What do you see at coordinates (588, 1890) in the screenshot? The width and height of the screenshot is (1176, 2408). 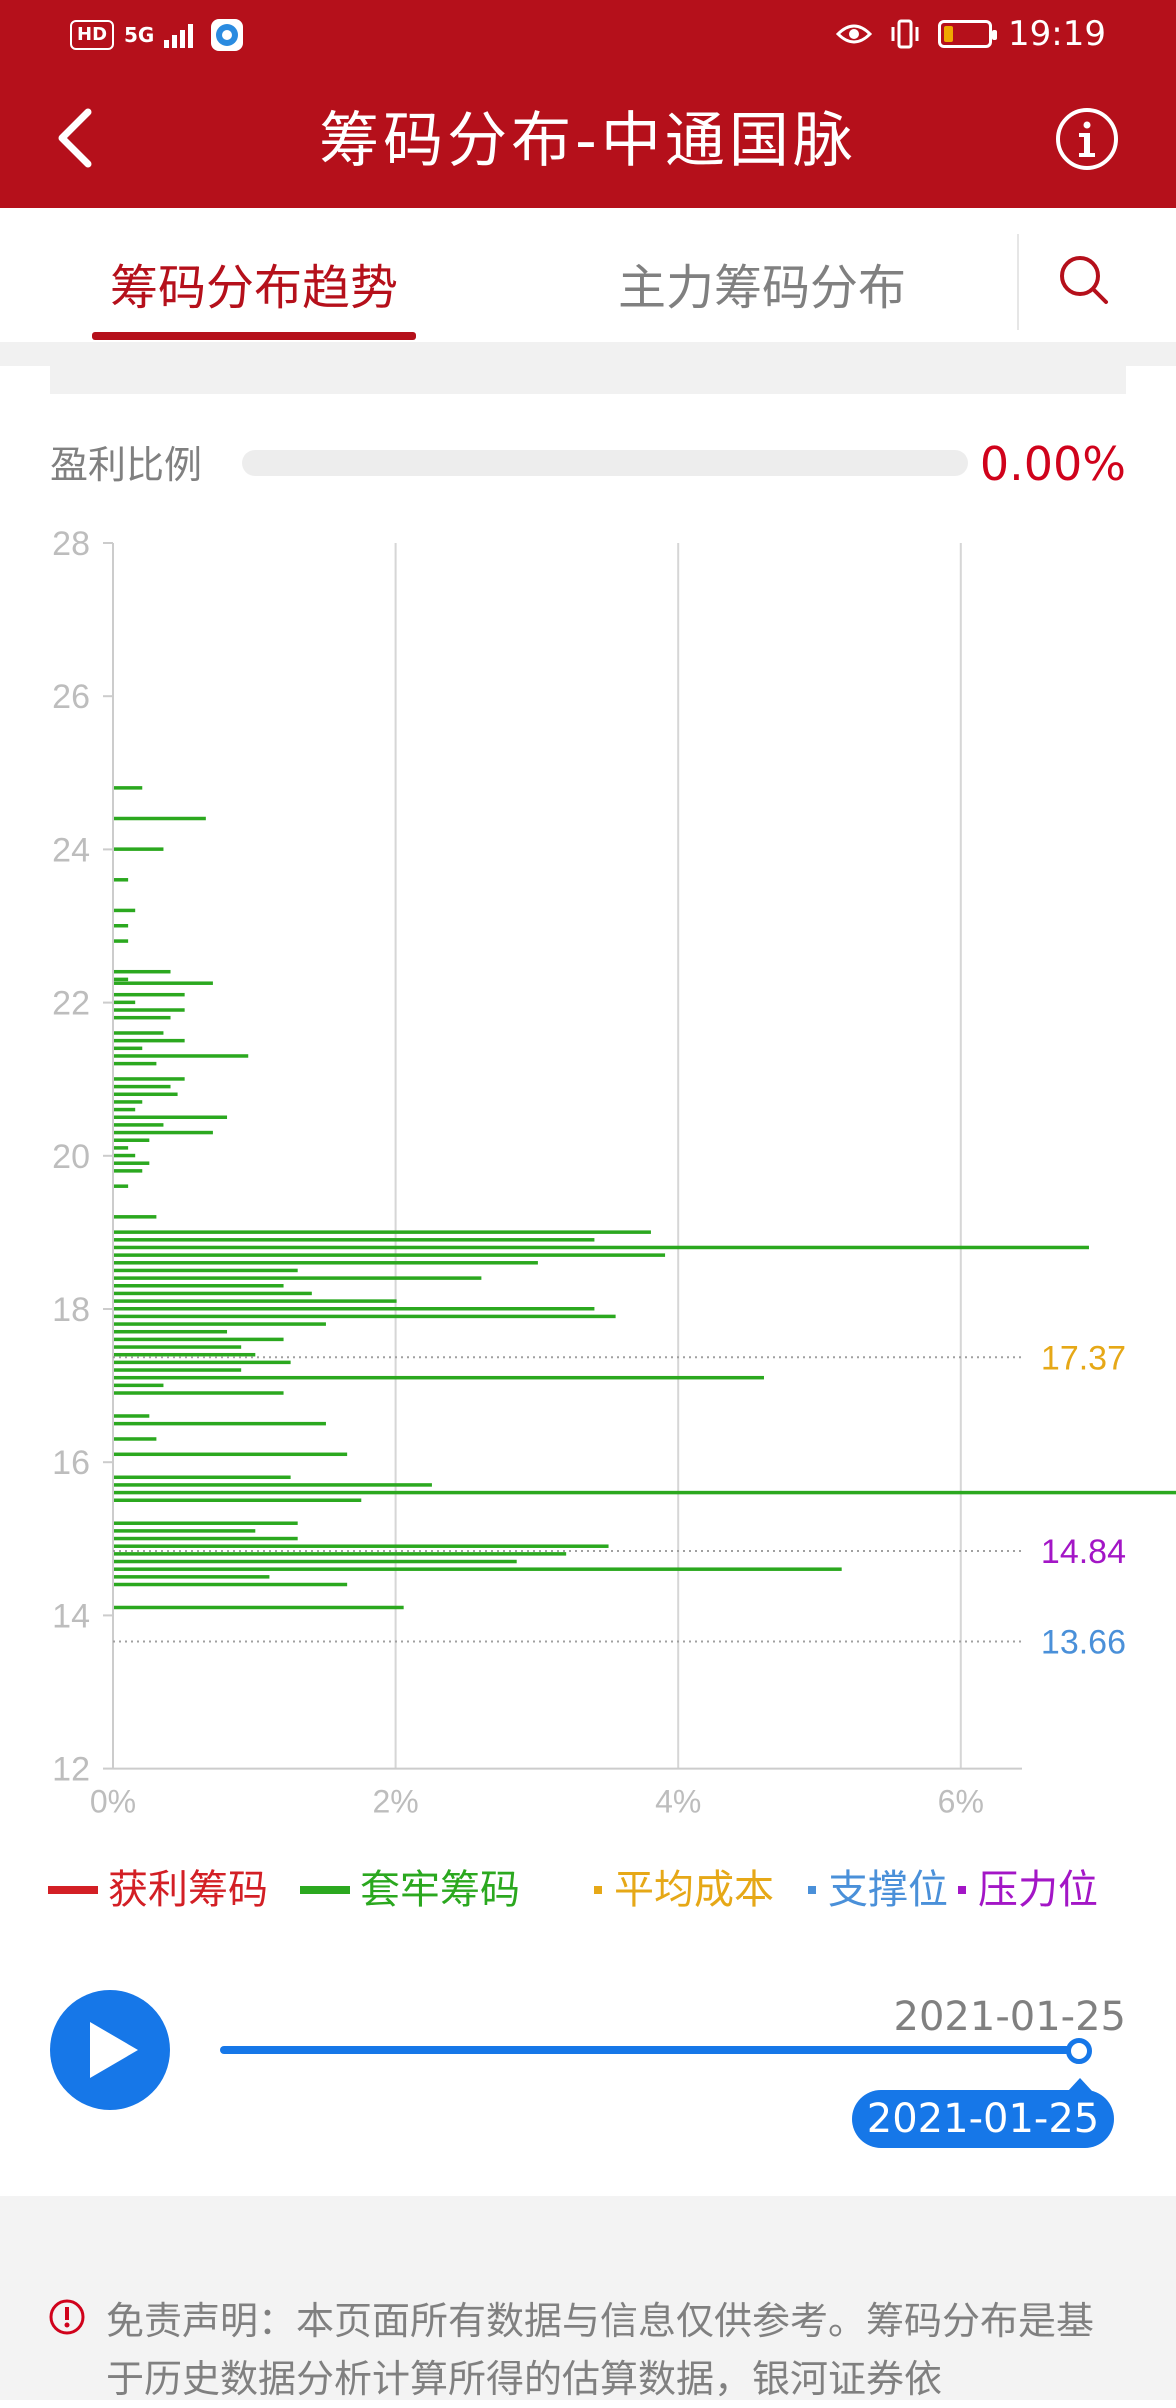 I see `chart-legend: 获利筹码 套牢筹码 平均成本 支撑位 压力位` at bounding box center [588, 1890].